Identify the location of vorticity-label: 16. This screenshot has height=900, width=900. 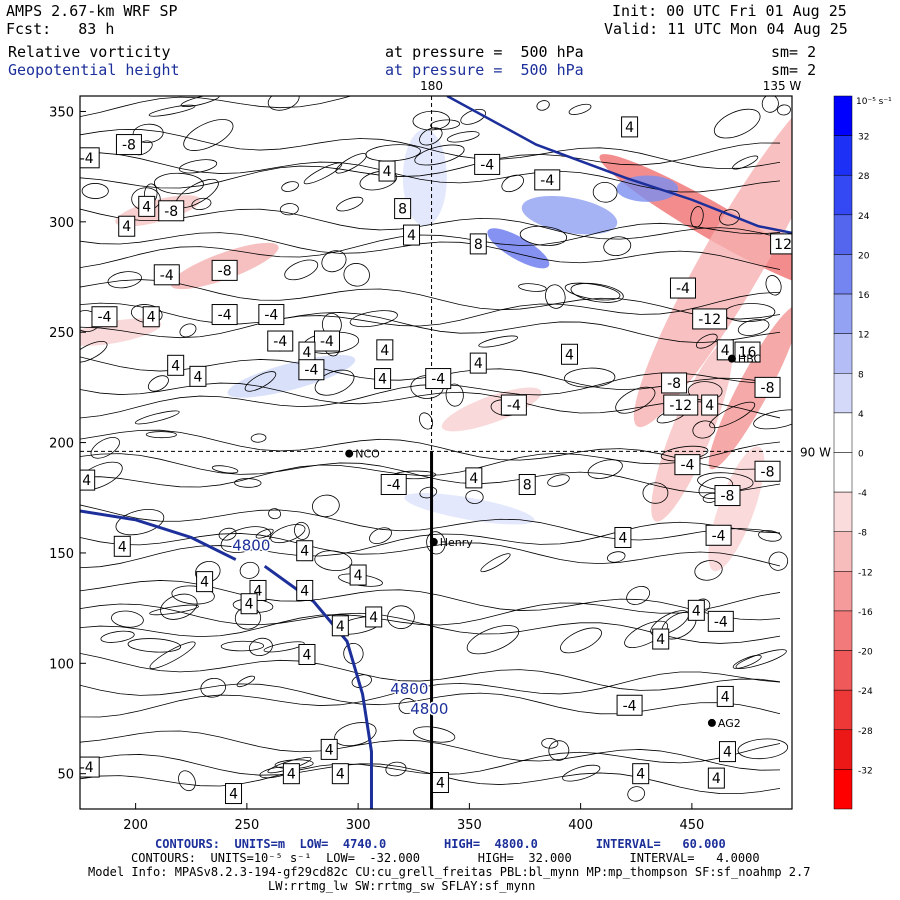
(747, 352).